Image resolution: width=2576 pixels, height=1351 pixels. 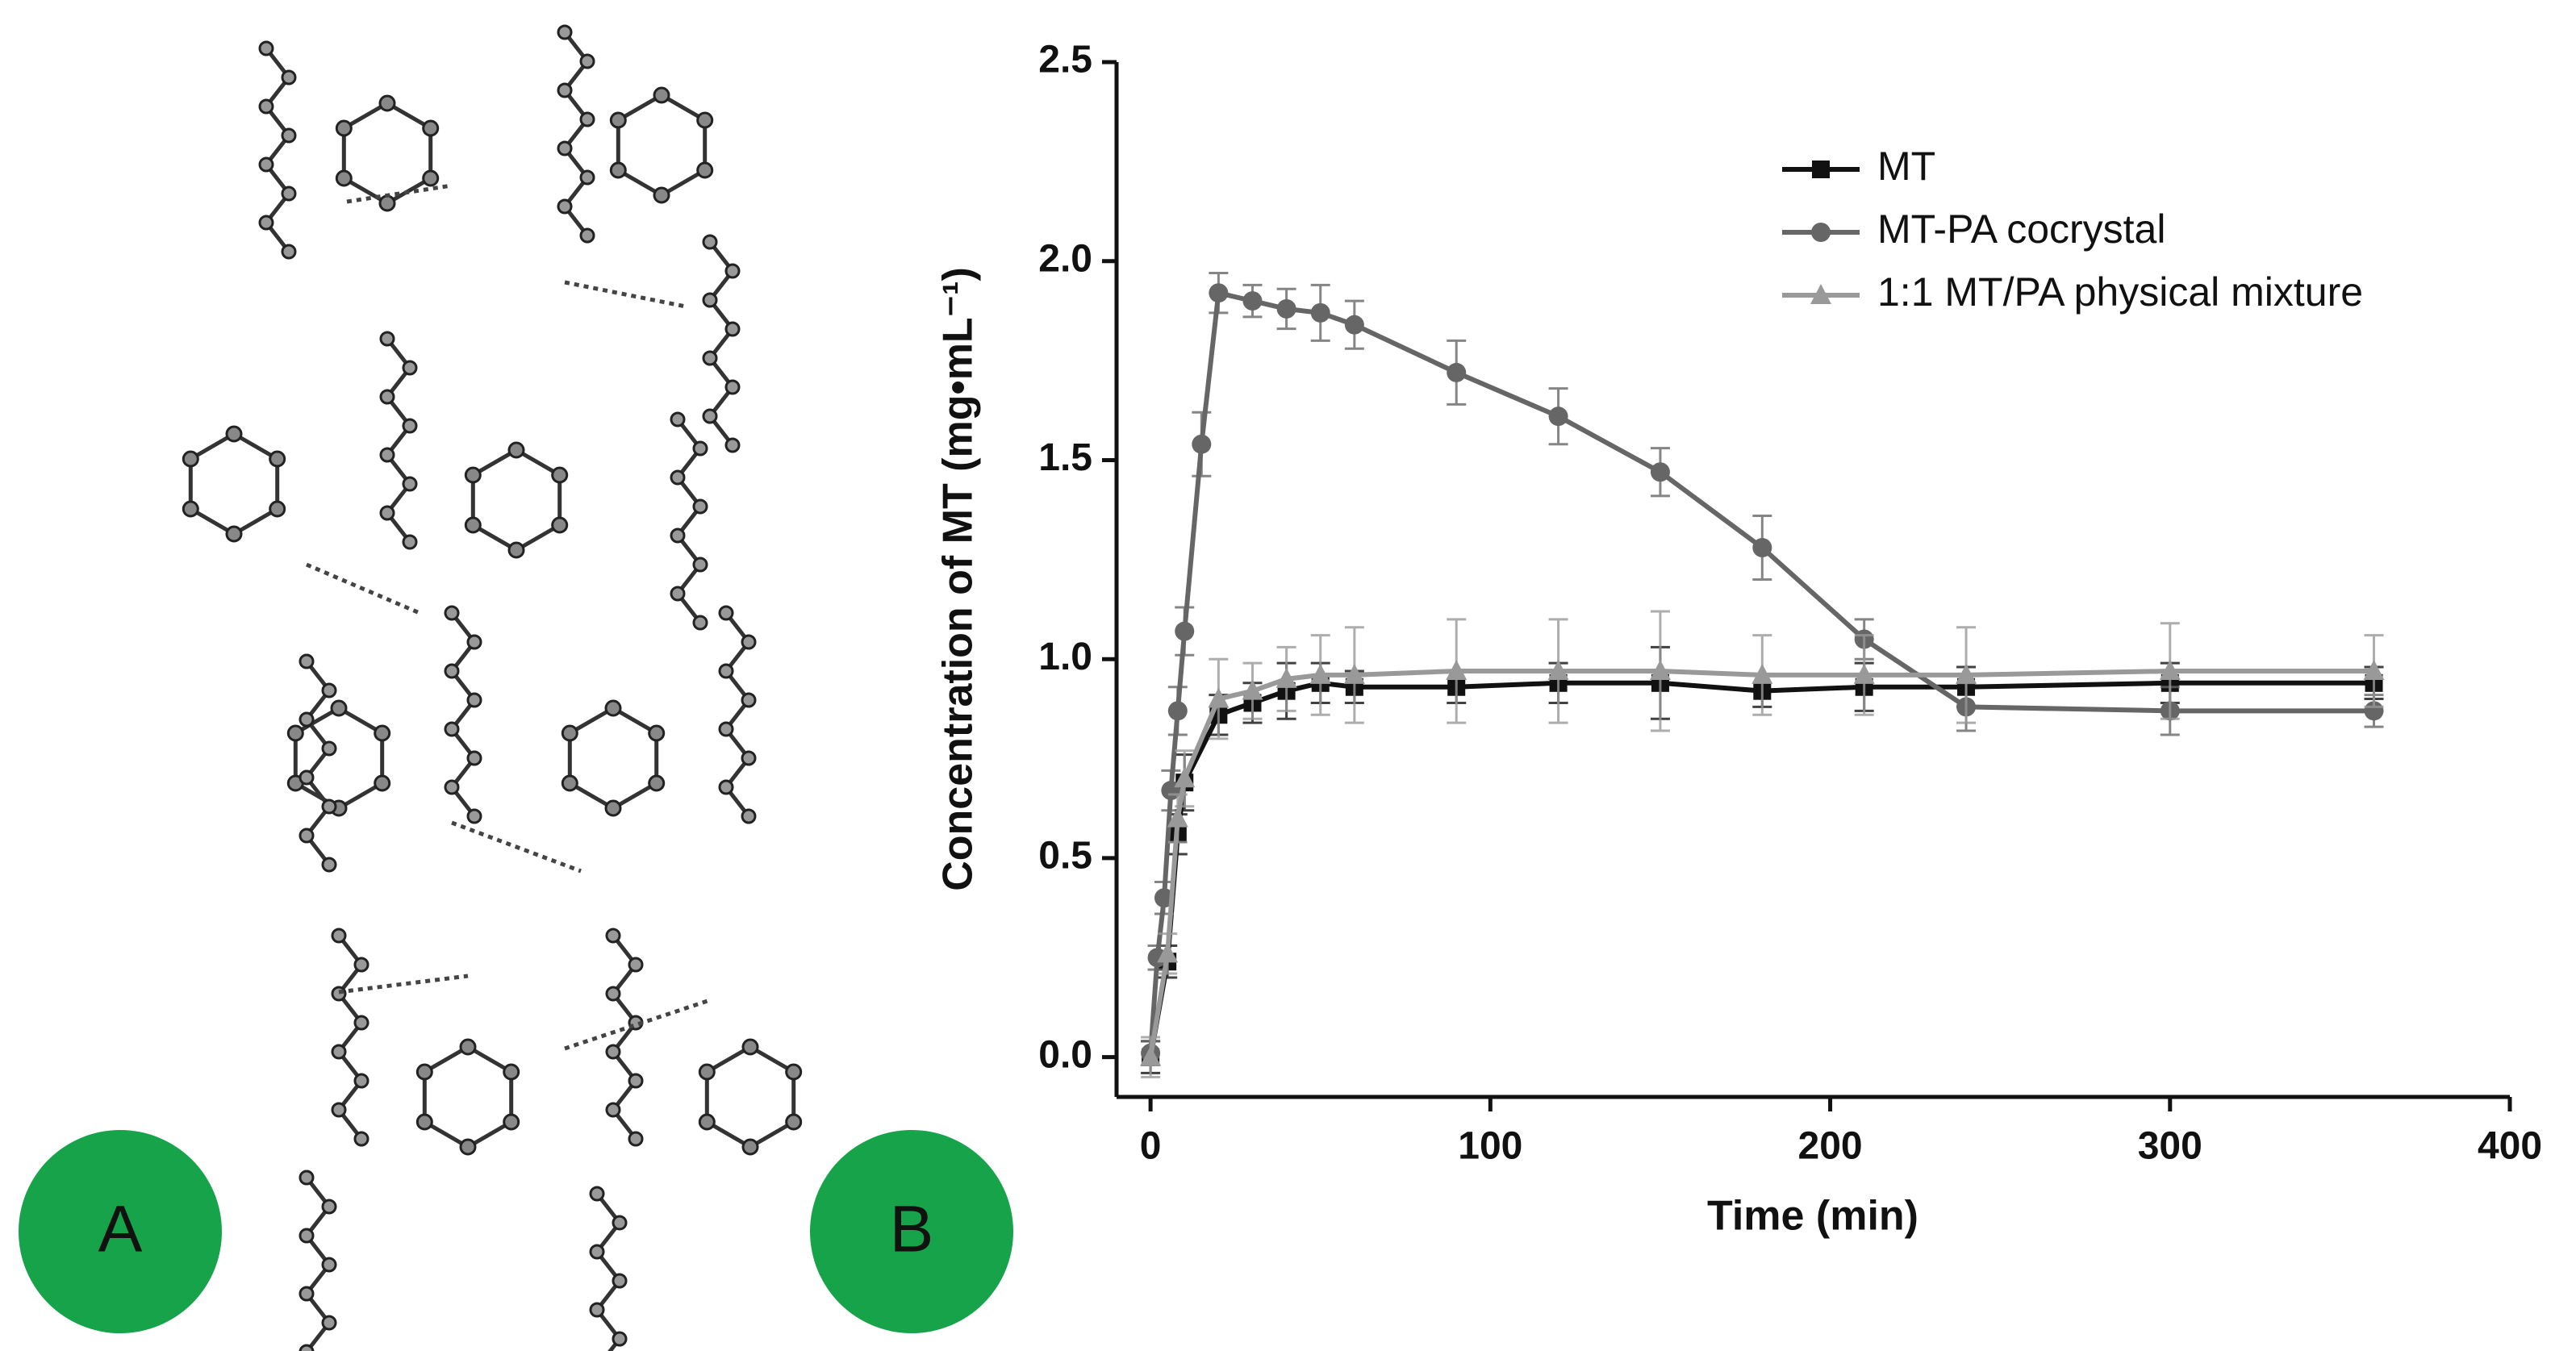 I want to click on panel-label: A, so click(x=120, y=1229).